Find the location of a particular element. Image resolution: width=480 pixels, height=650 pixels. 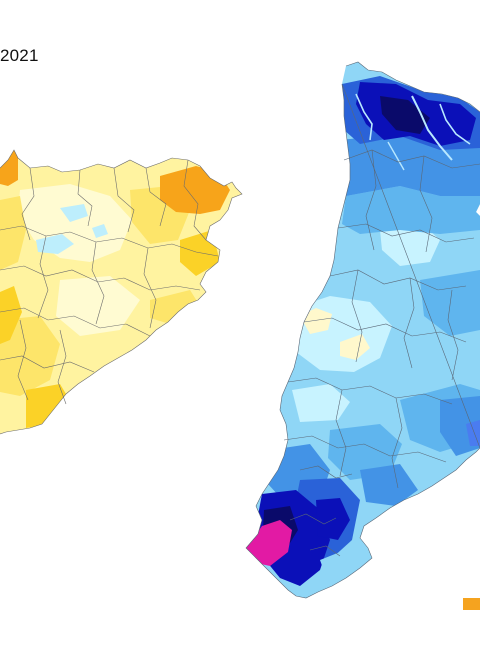

legend-swatch-orange is located at coordinates (471, 604).